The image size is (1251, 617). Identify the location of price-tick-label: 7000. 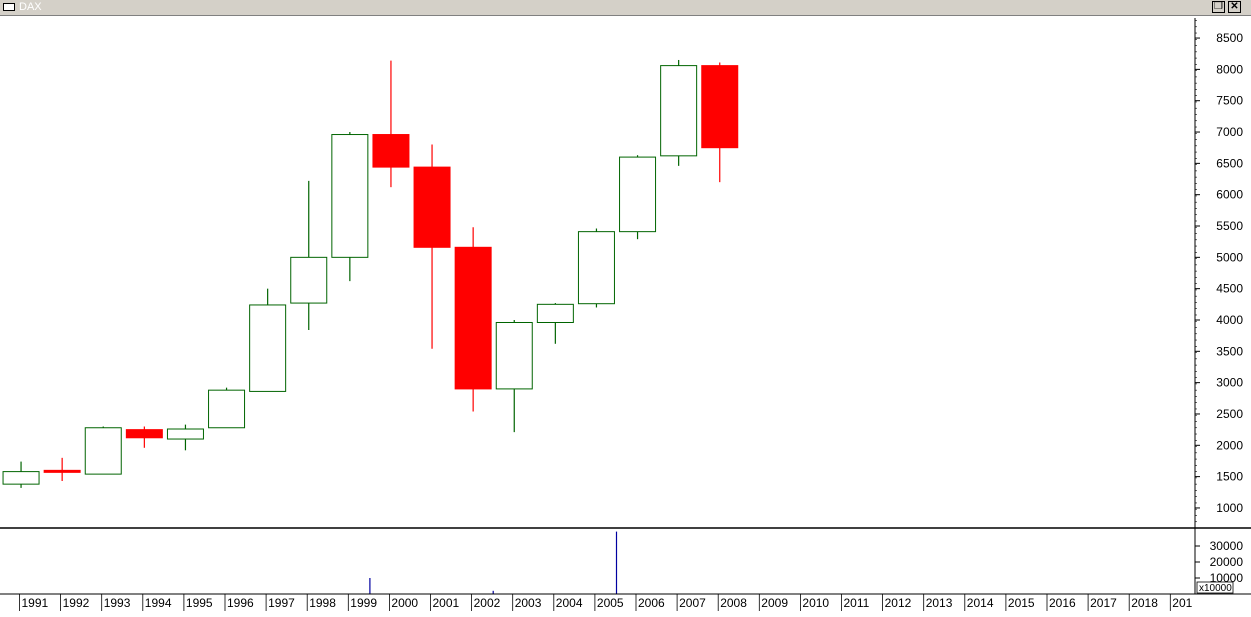
(1229, 132).